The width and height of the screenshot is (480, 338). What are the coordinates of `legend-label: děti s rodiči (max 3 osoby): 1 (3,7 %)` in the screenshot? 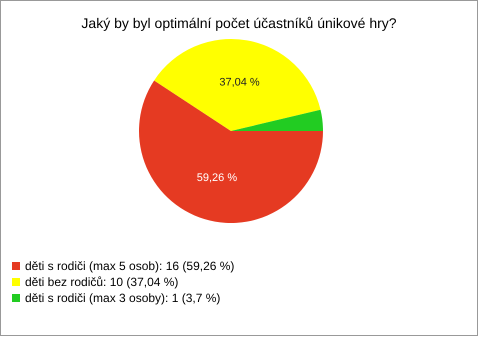 It's located at (122, 298).